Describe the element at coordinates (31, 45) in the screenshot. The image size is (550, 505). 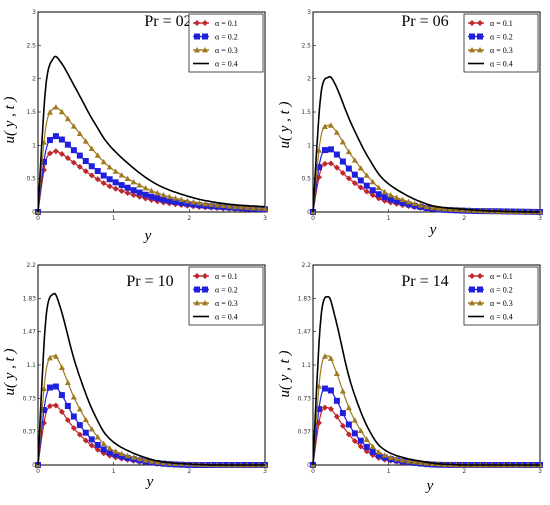
I see `y-tick-label: 2.5` at that location.